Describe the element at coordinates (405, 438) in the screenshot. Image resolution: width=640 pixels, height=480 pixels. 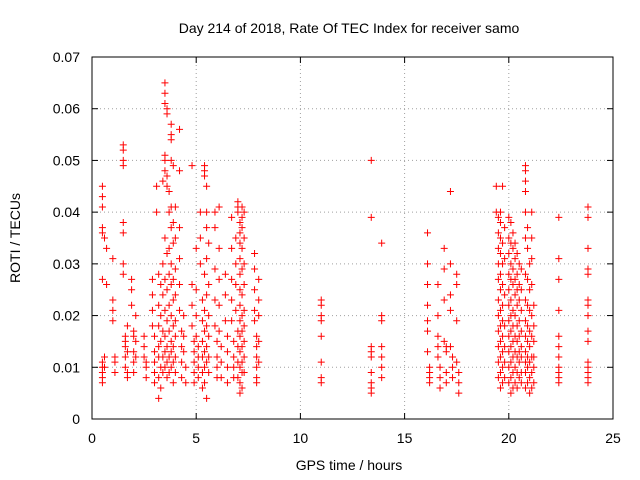
I see `x-tick-label: 15` at that location.